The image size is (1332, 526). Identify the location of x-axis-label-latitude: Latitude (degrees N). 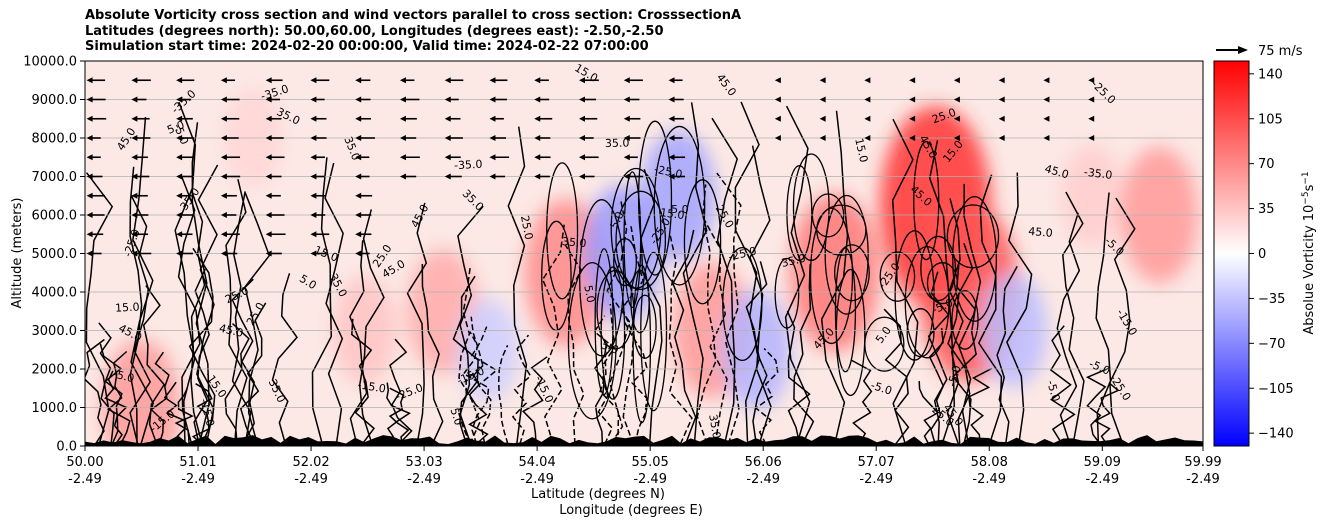
(598, 494).